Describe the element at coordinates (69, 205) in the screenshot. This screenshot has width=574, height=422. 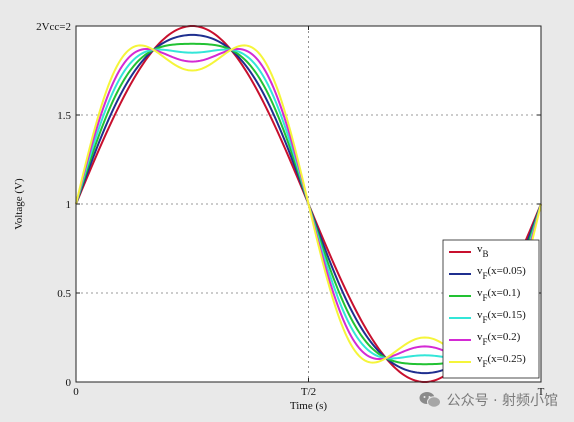
I see `y-tick-label: 1` at that location.